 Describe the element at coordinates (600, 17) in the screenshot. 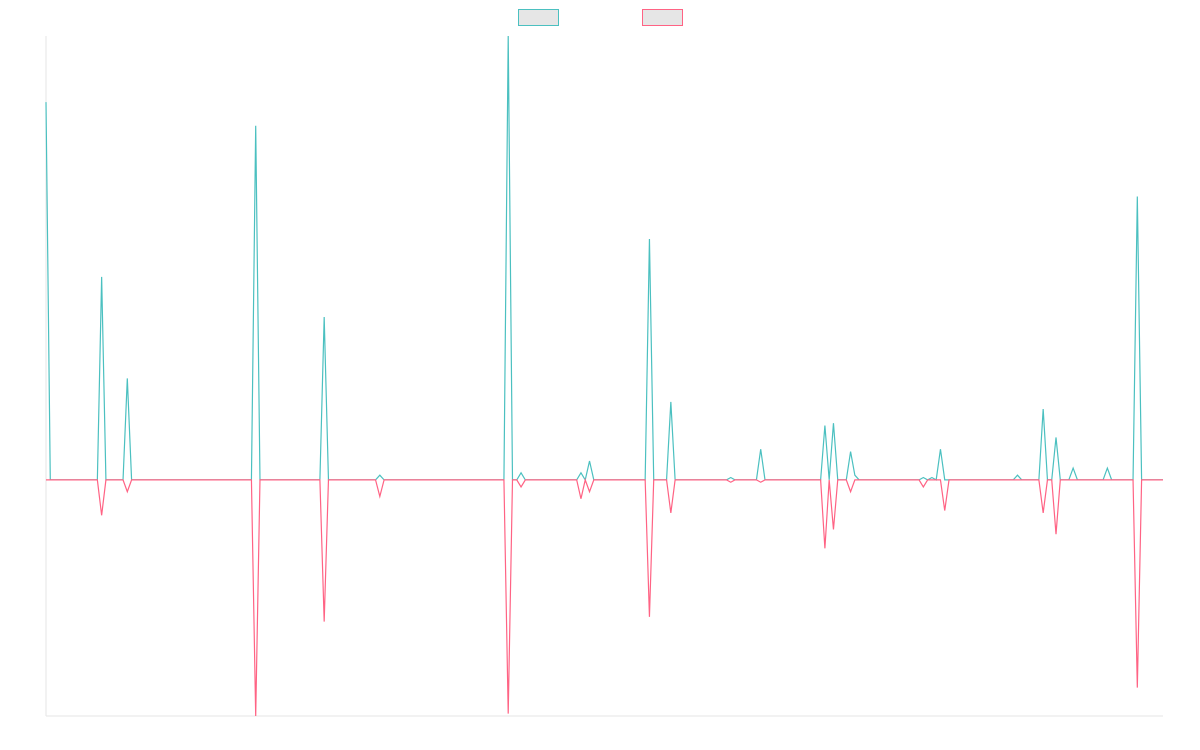

I see `legend` at that location.